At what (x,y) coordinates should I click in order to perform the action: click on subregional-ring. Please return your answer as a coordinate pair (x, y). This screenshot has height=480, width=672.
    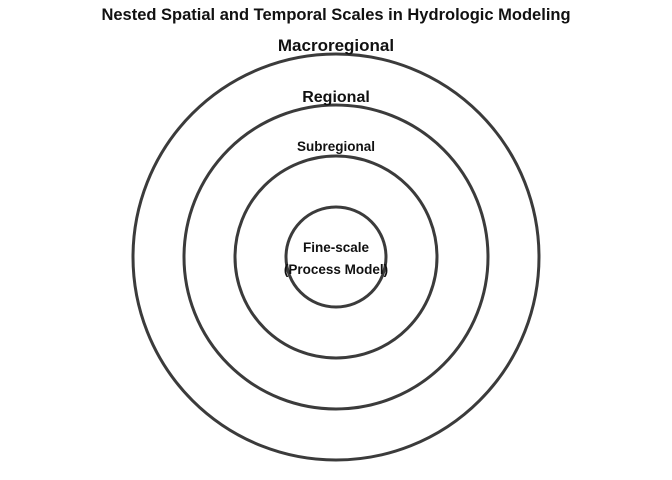
    Looking at the image, I should click on (336, 257).